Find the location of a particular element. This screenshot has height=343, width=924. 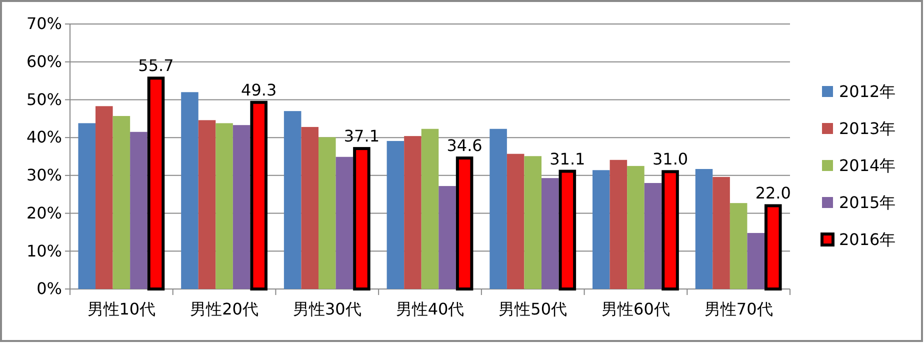

legend-label: 2013年 is located at coordinates (867, 128).